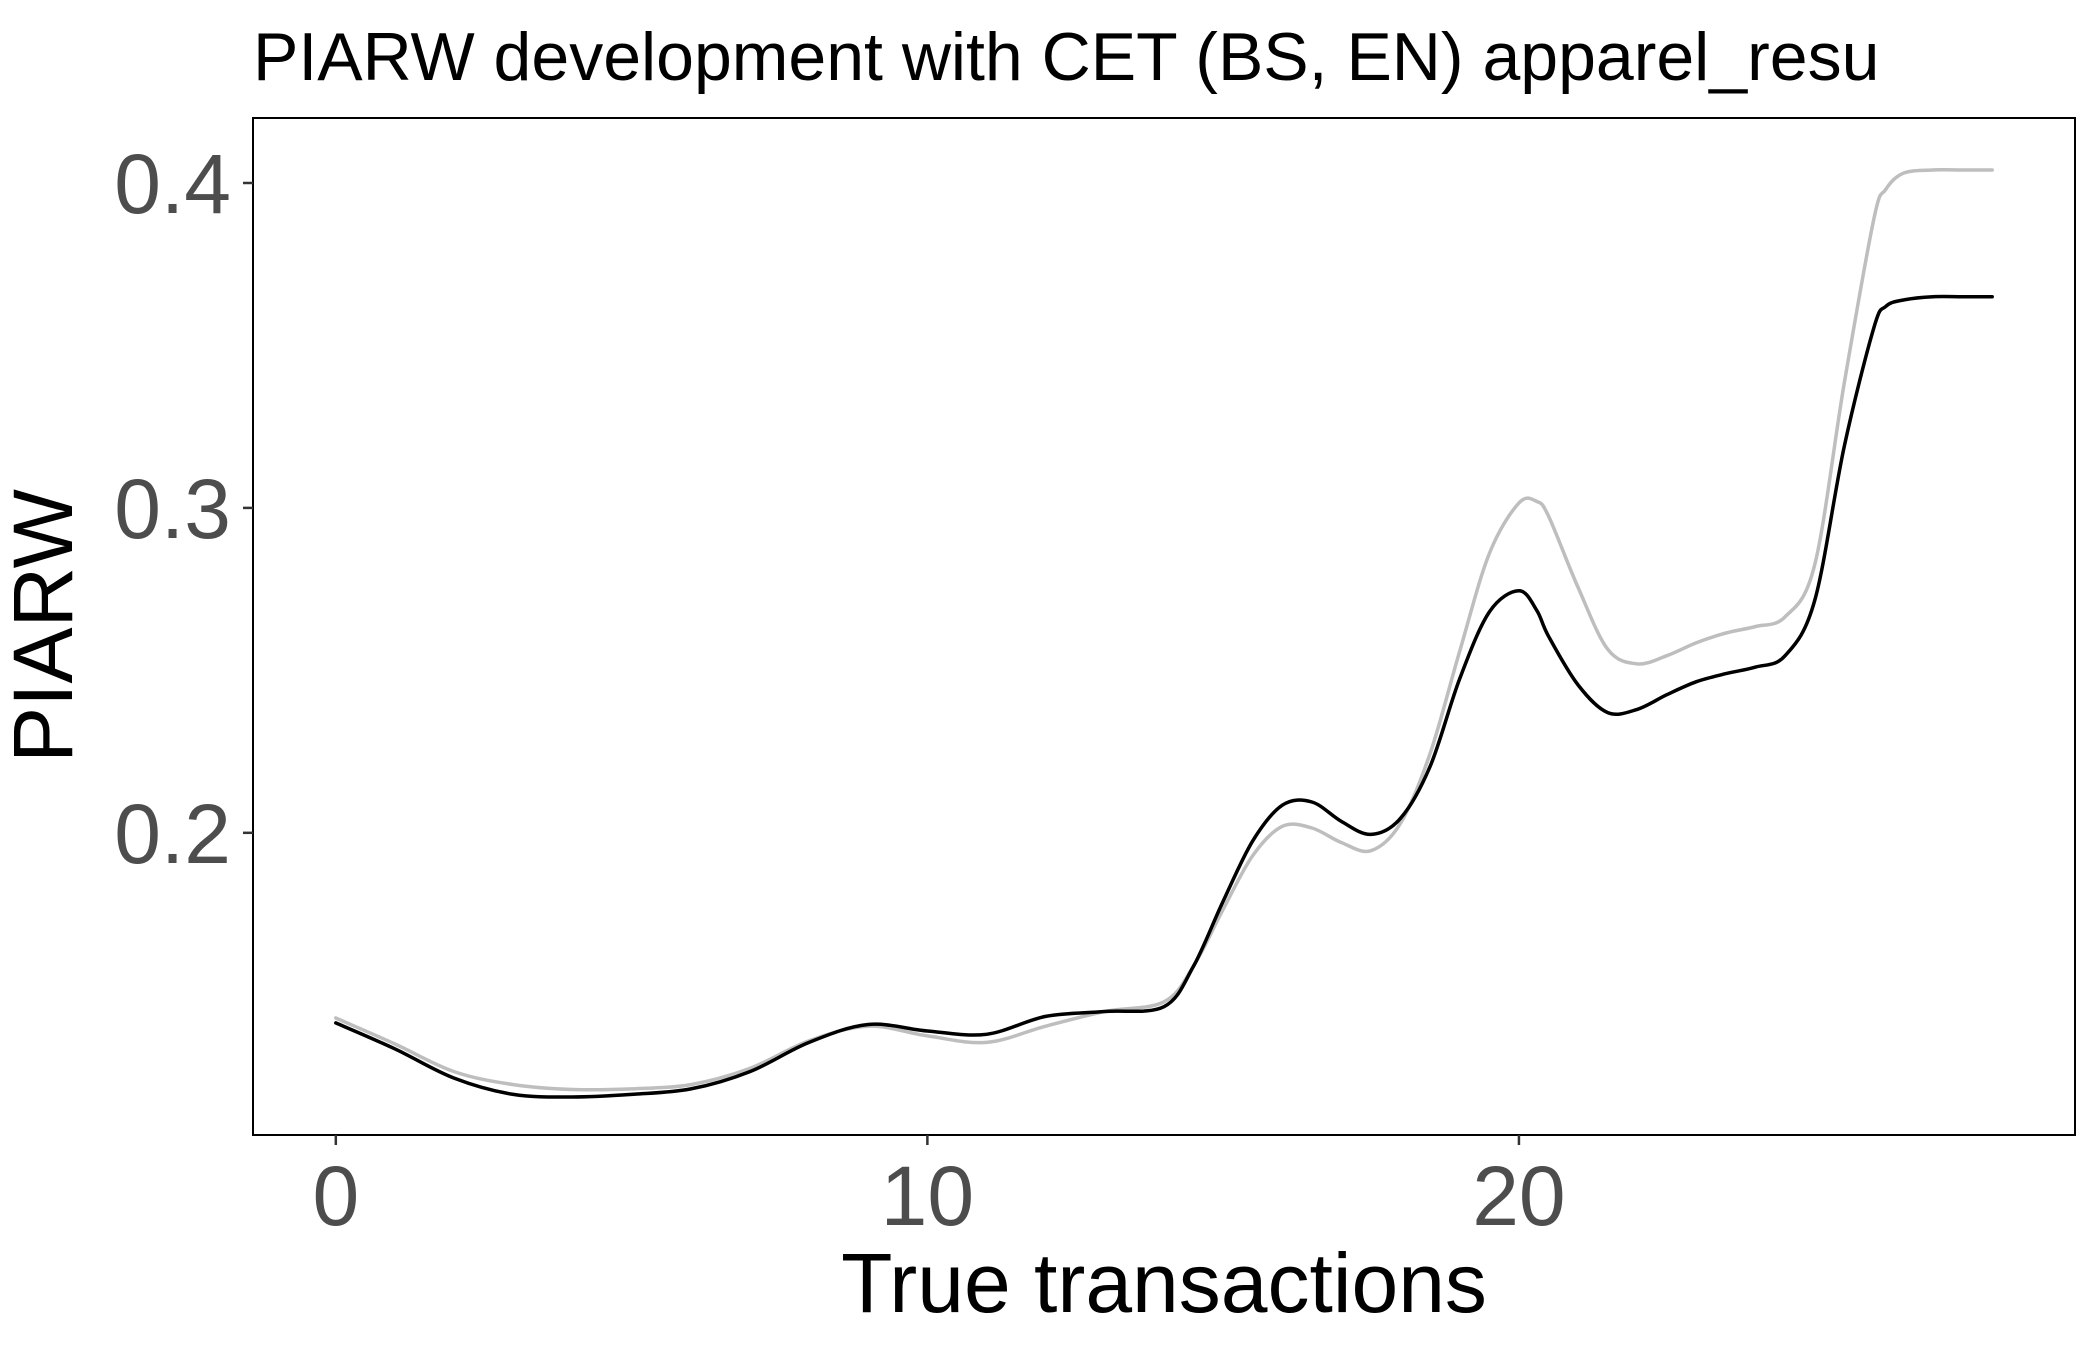 The width and height of the screenshot is (2100, 1350). Describe the element at coordinates (1164, 1283) in the screenshot. I see `x-axis-title: True transactions` at that location.